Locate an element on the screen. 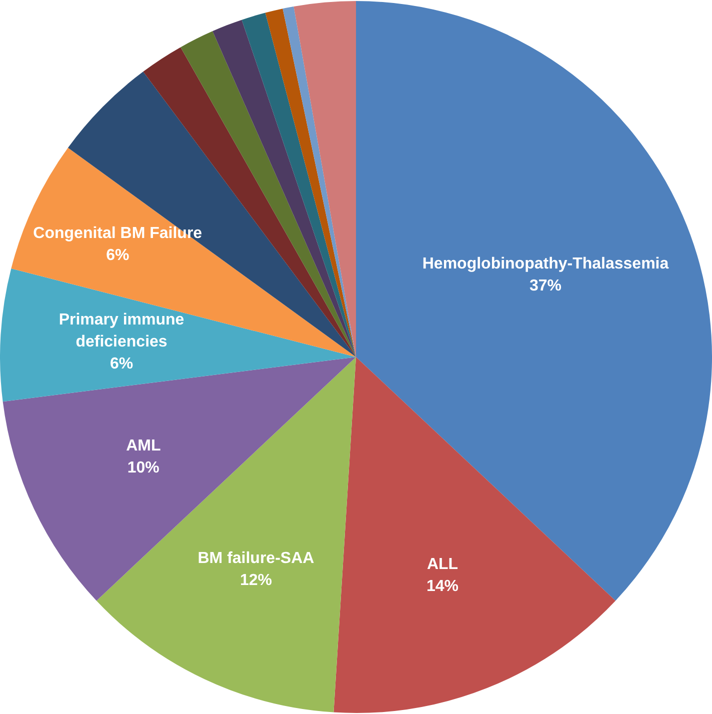  slice-label: ALL is located at coordinates (442, 564).